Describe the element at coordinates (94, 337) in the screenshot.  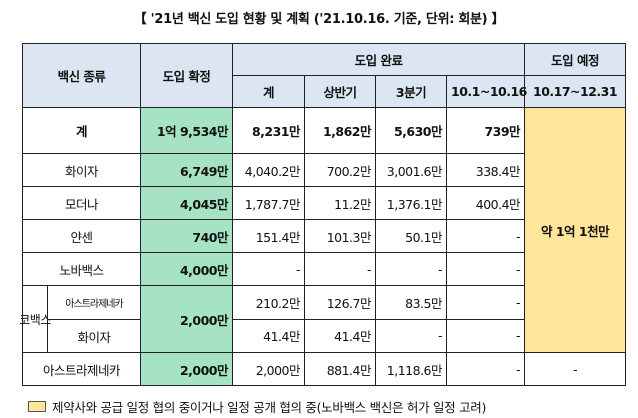
I see `sub-row-name: 화이자` at that location.